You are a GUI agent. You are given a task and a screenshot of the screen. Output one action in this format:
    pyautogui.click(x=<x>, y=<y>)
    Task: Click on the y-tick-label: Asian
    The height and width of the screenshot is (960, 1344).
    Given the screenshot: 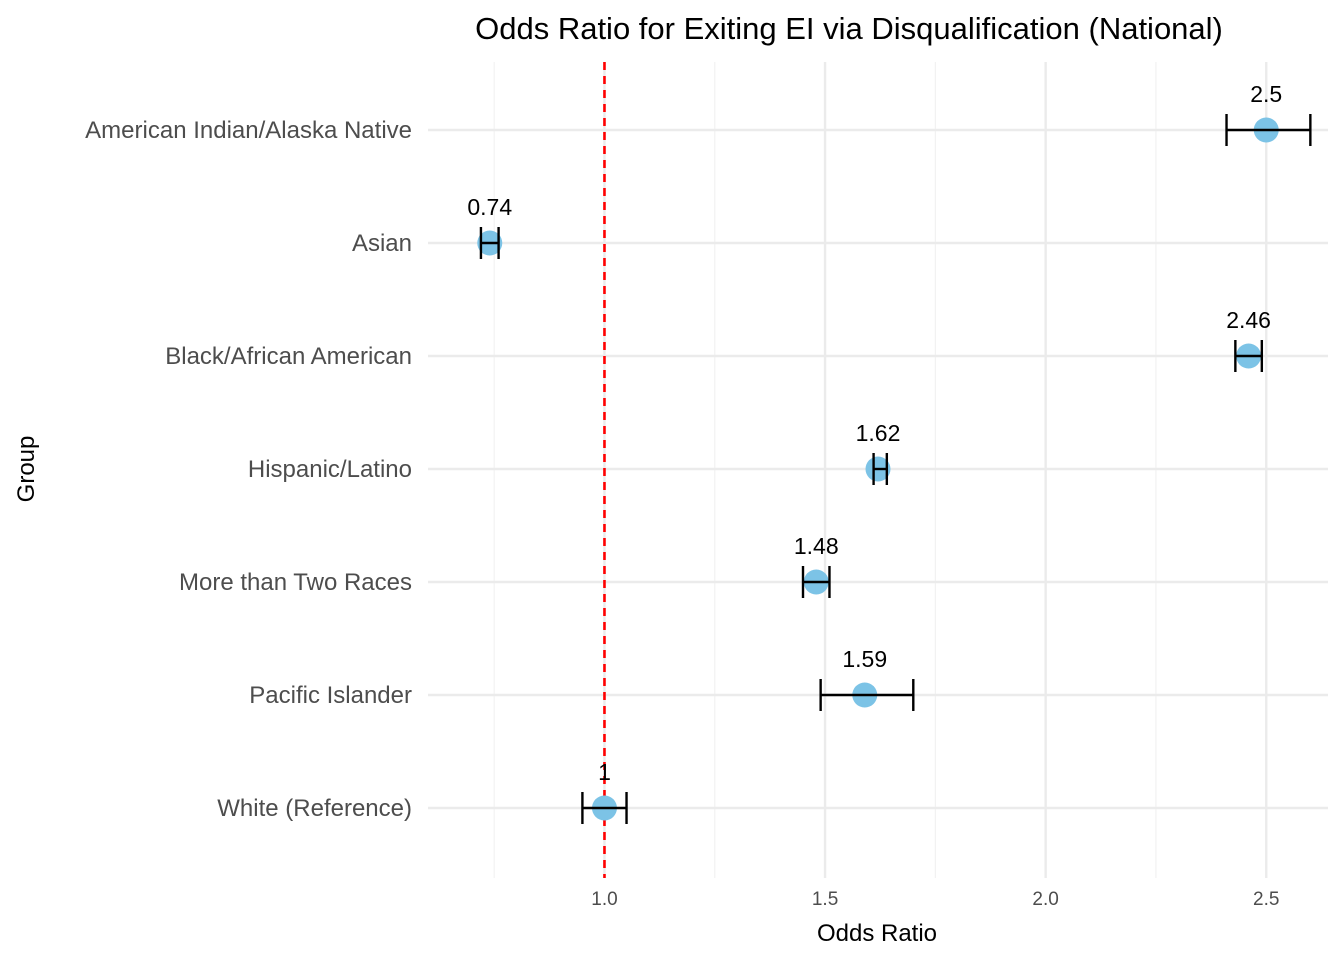 What is the action you would take?
    pyautogui.click(x=382, y=243)
    